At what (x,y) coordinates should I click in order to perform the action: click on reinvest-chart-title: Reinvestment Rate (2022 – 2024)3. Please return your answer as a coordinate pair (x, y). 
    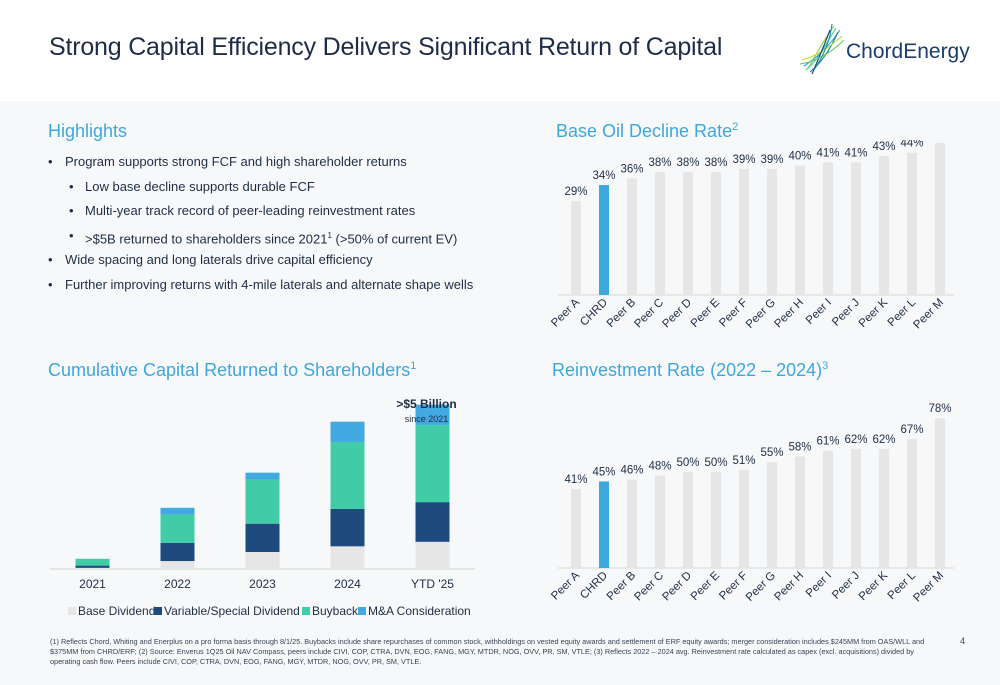
    Looking at the image, I should click on (690, 370).